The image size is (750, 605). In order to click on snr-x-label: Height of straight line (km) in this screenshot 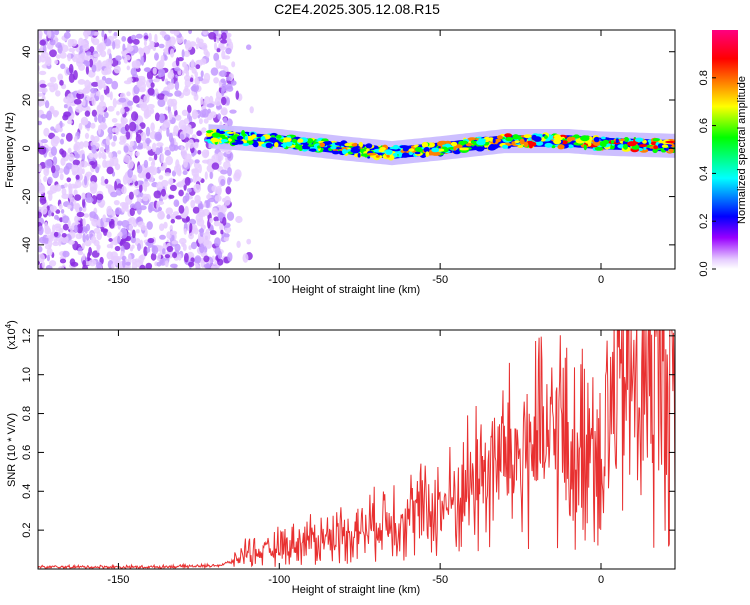, I will do `click(356, 590)`.